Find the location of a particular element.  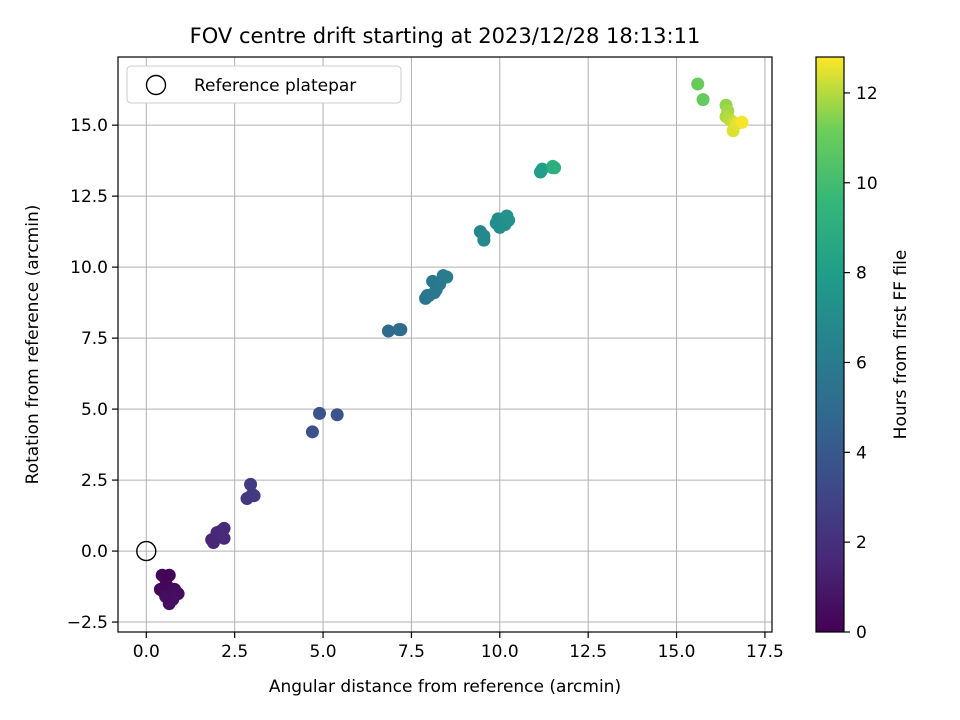

y-tick-label: 0.0 is located at coordinates (94, 552).